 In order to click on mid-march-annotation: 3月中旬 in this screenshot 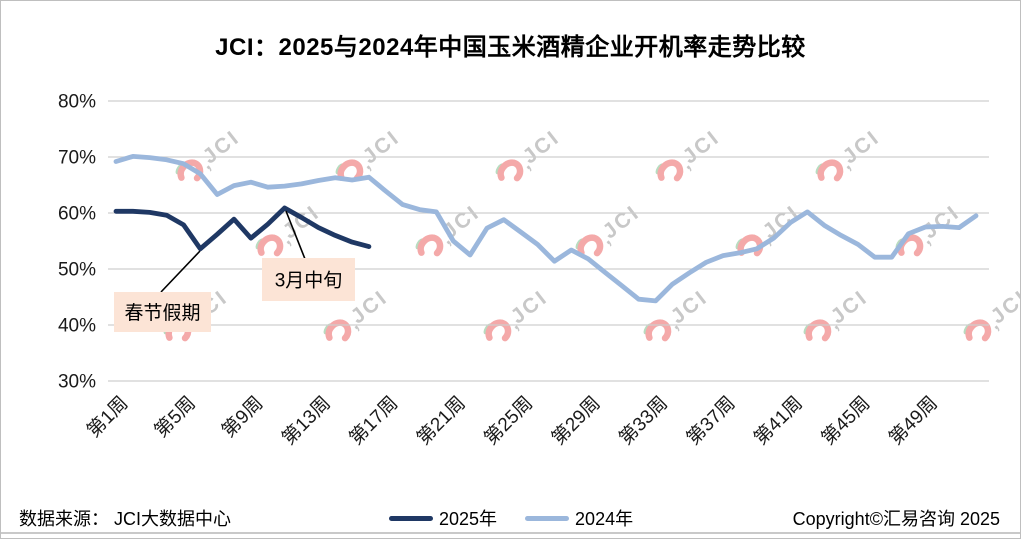, I will do `click(308, 255)`.